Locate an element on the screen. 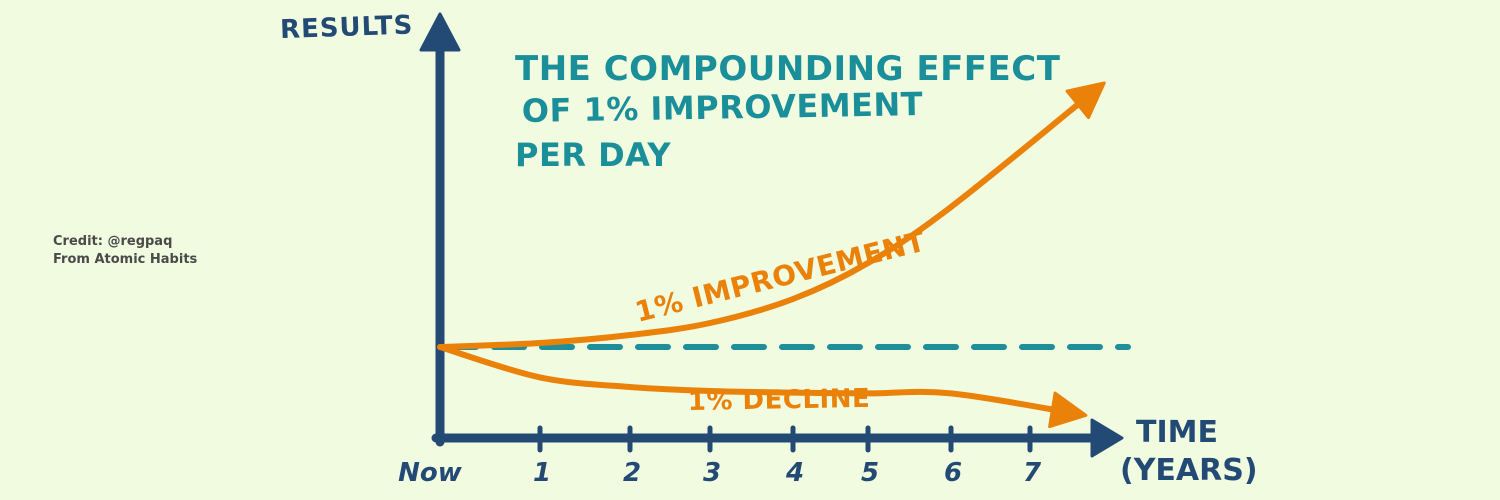 The width and height of the screenshot is (1500, 500). x-tick-label: 3 is located at coordinates (712, 473).